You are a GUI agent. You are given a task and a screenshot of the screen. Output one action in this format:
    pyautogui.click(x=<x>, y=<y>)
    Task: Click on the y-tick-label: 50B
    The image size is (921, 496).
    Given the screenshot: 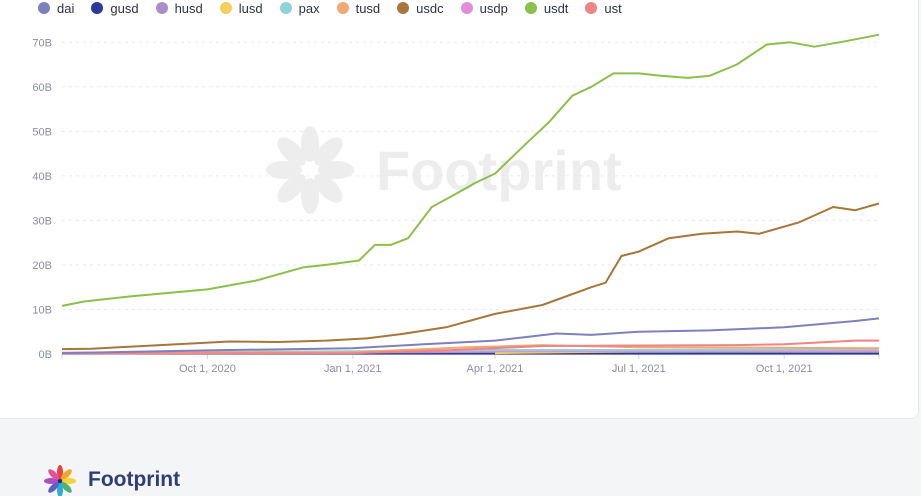 What is the action you would take?
    pyautogui.click(x=42, y=132)
    